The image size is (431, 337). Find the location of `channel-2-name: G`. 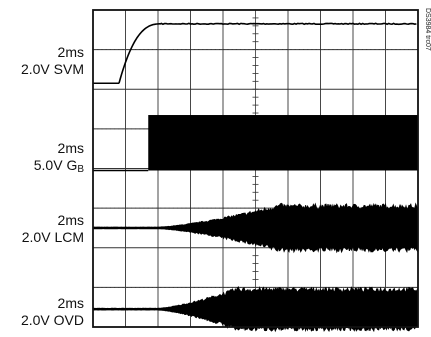

channel-2-name: G is located at coordinates (72, 165).